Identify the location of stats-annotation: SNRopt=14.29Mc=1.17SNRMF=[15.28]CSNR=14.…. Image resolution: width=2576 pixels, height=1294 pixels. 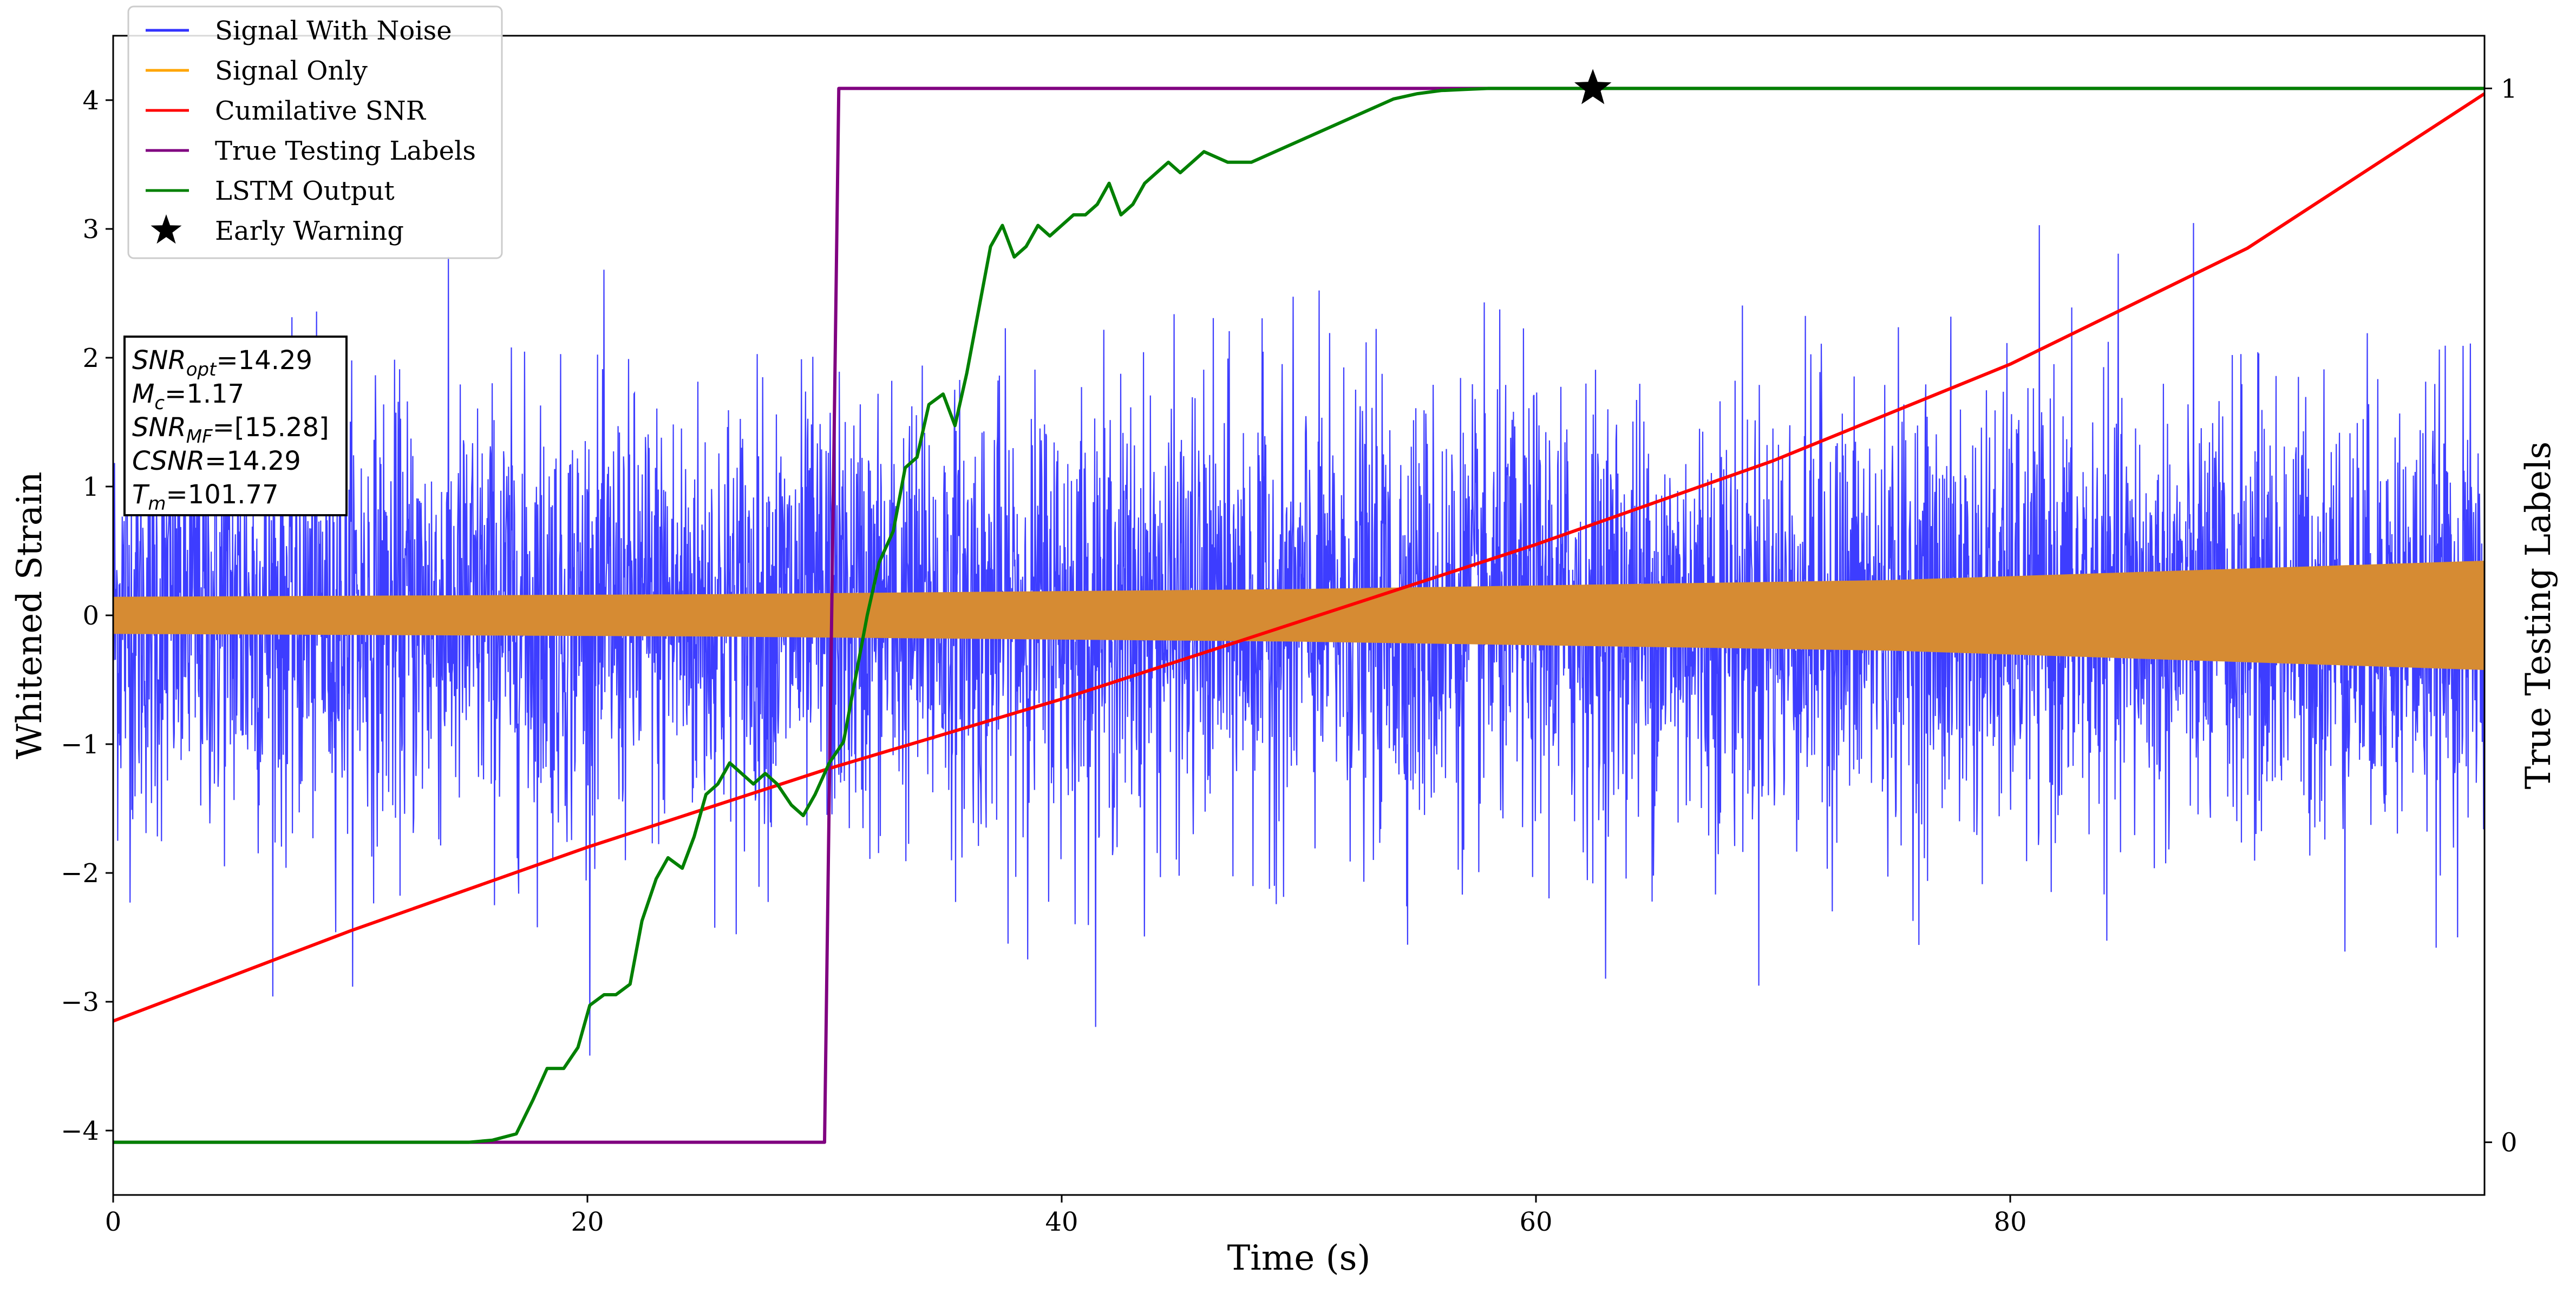
(235, 426).